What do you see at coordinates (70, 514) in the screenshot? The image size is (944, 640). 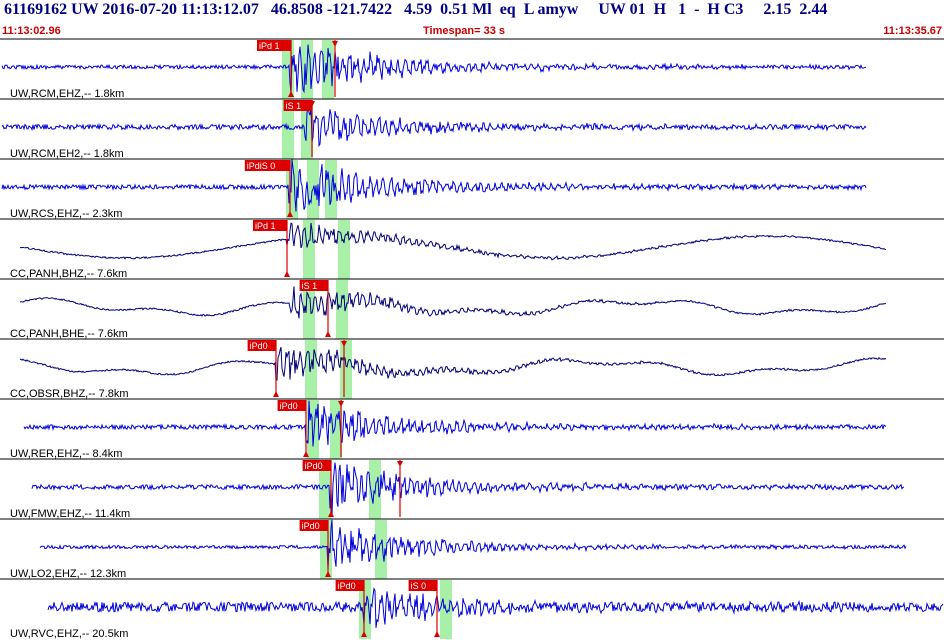 I see `channel-label: UW,FMW,EHZ,-- 11.4km` at bounding box center [70, 514].